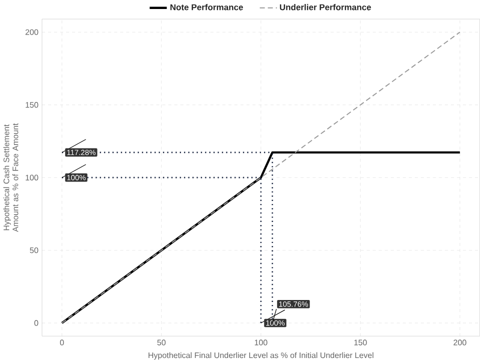  What do you see at coordinates (206, 7) in the screenshot?
I see `legend-label: Note Performance` at bounding box center [206, 7].